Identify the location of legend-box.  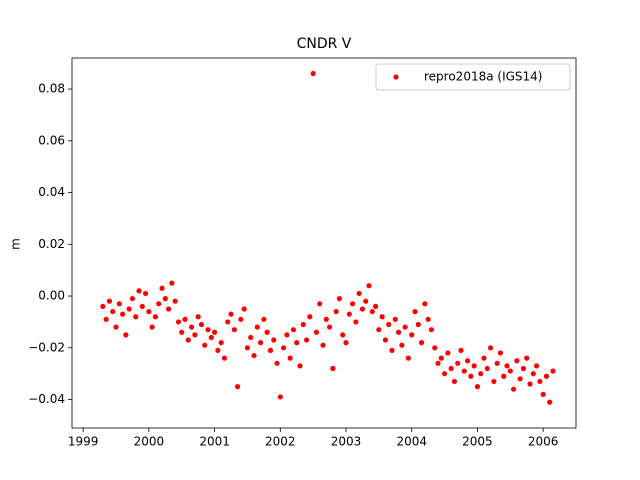
(473, 77).